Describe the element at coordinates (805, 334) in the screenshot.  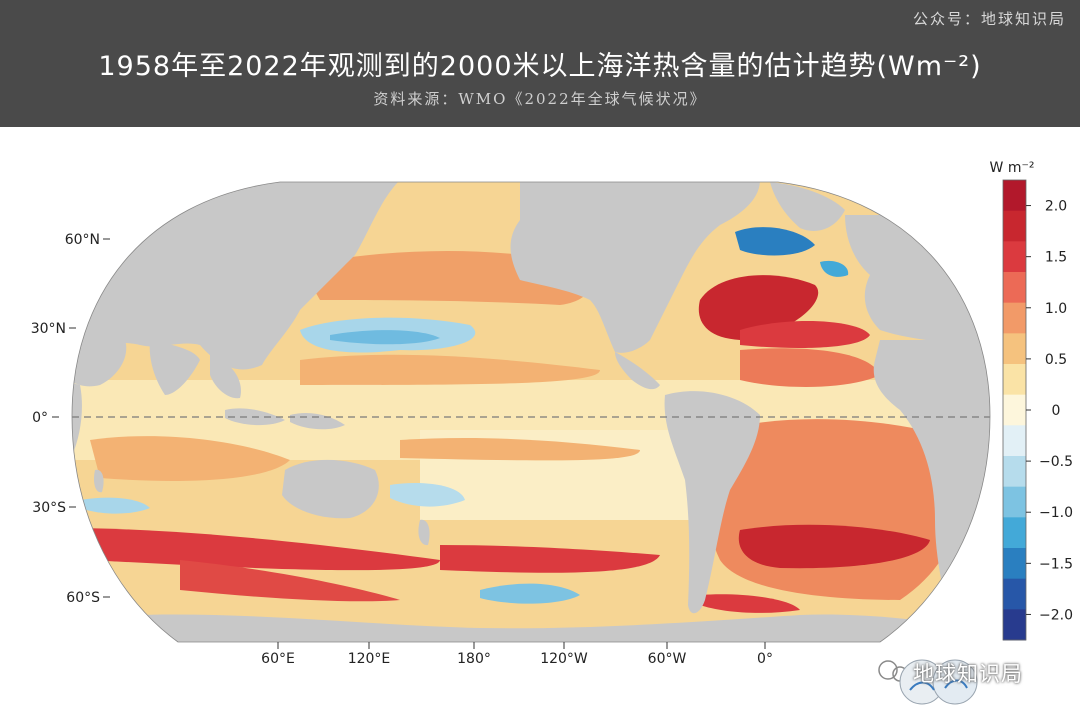
I see `north-atlantic-warm-band` at that location.